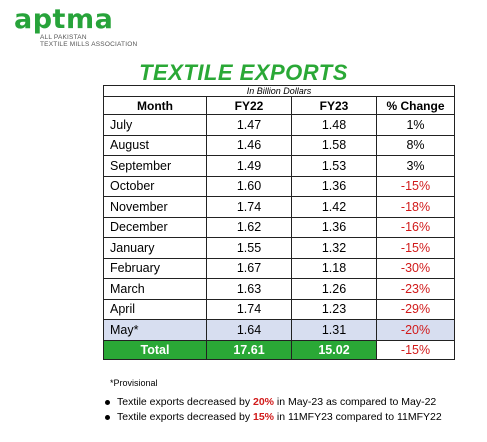  Describe the element at coordinates (264, 402) in the screenshot. I see `bullet-highlight: 20%` at that location.